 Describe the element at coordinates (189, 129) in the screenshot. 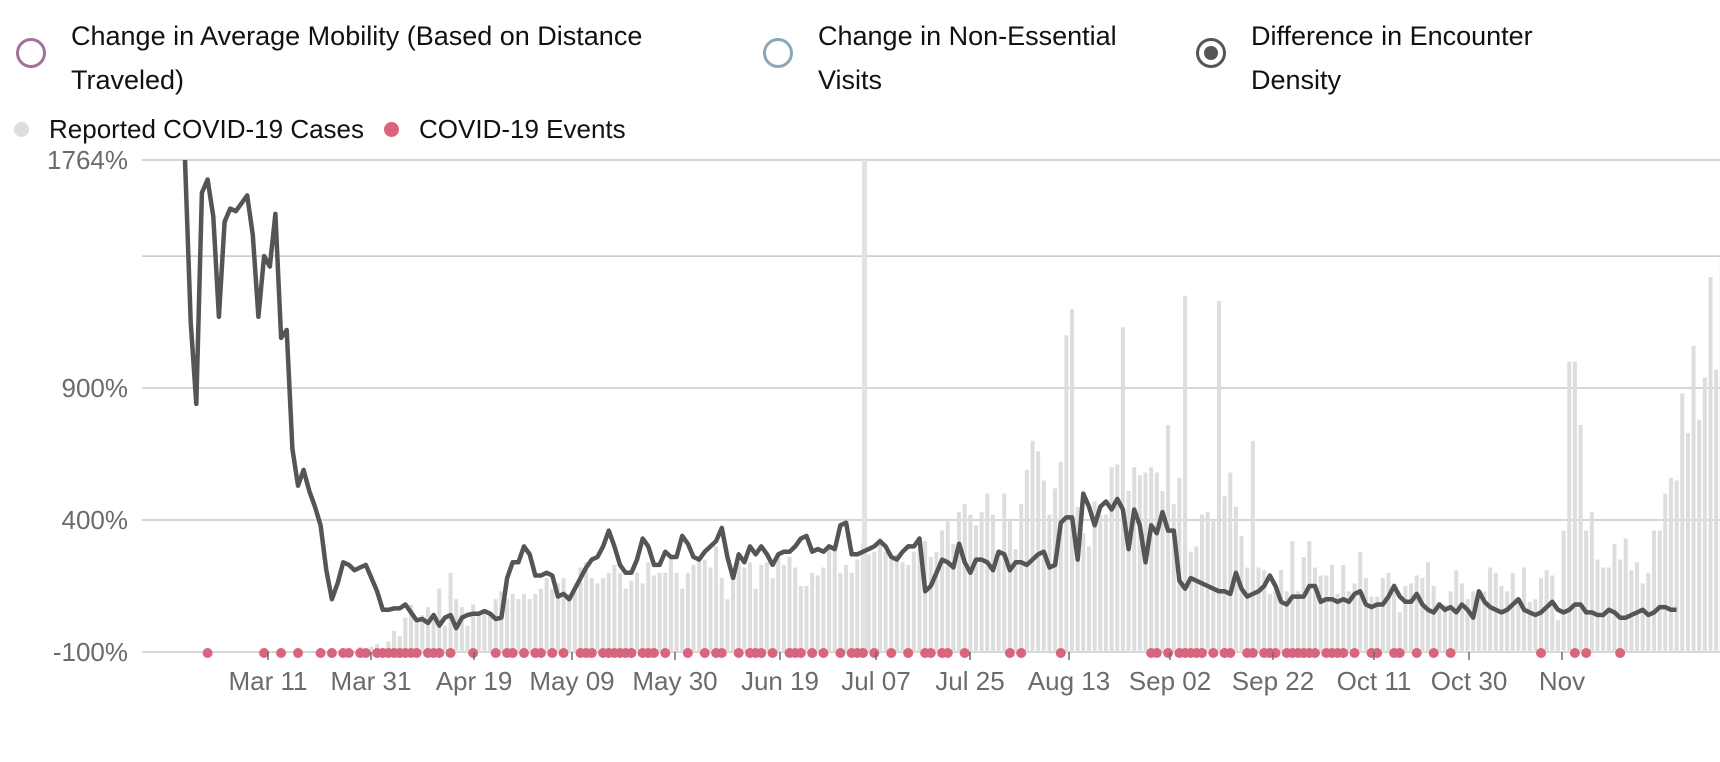

I see `legend-item-reported-cases: Reported COVID-19 Cases` at that location.